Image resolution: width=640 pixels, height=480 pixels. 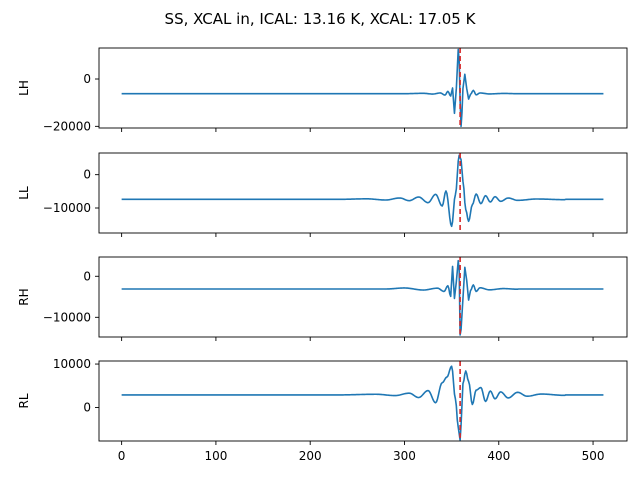 I want to click on x-tick-label: 200, so click(x=310, y=456).